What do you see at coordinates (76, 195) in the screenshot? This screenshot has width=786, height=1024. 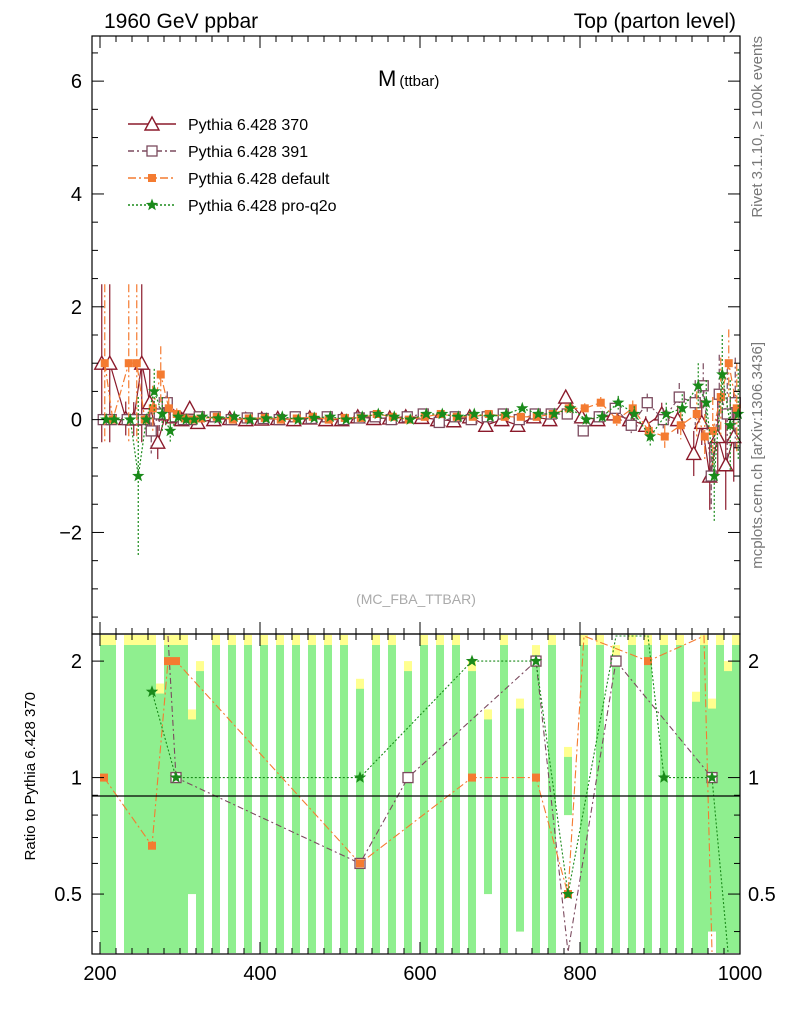 I see `y-tick-label: 4` at bounding box center [76, 195].